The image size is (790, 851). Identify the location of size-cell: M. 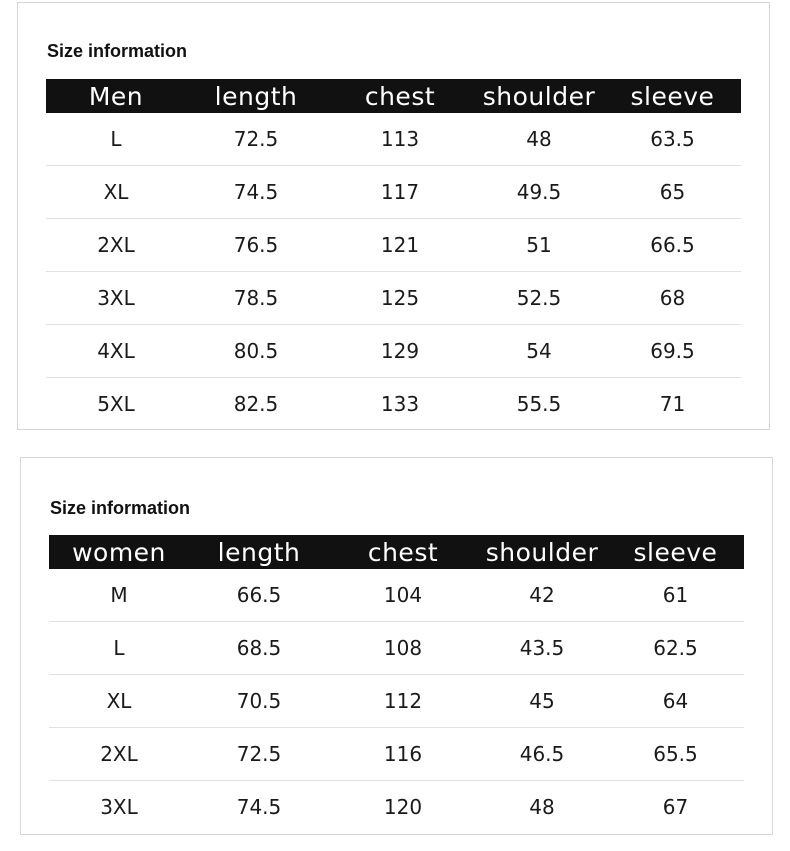
(119, 595).